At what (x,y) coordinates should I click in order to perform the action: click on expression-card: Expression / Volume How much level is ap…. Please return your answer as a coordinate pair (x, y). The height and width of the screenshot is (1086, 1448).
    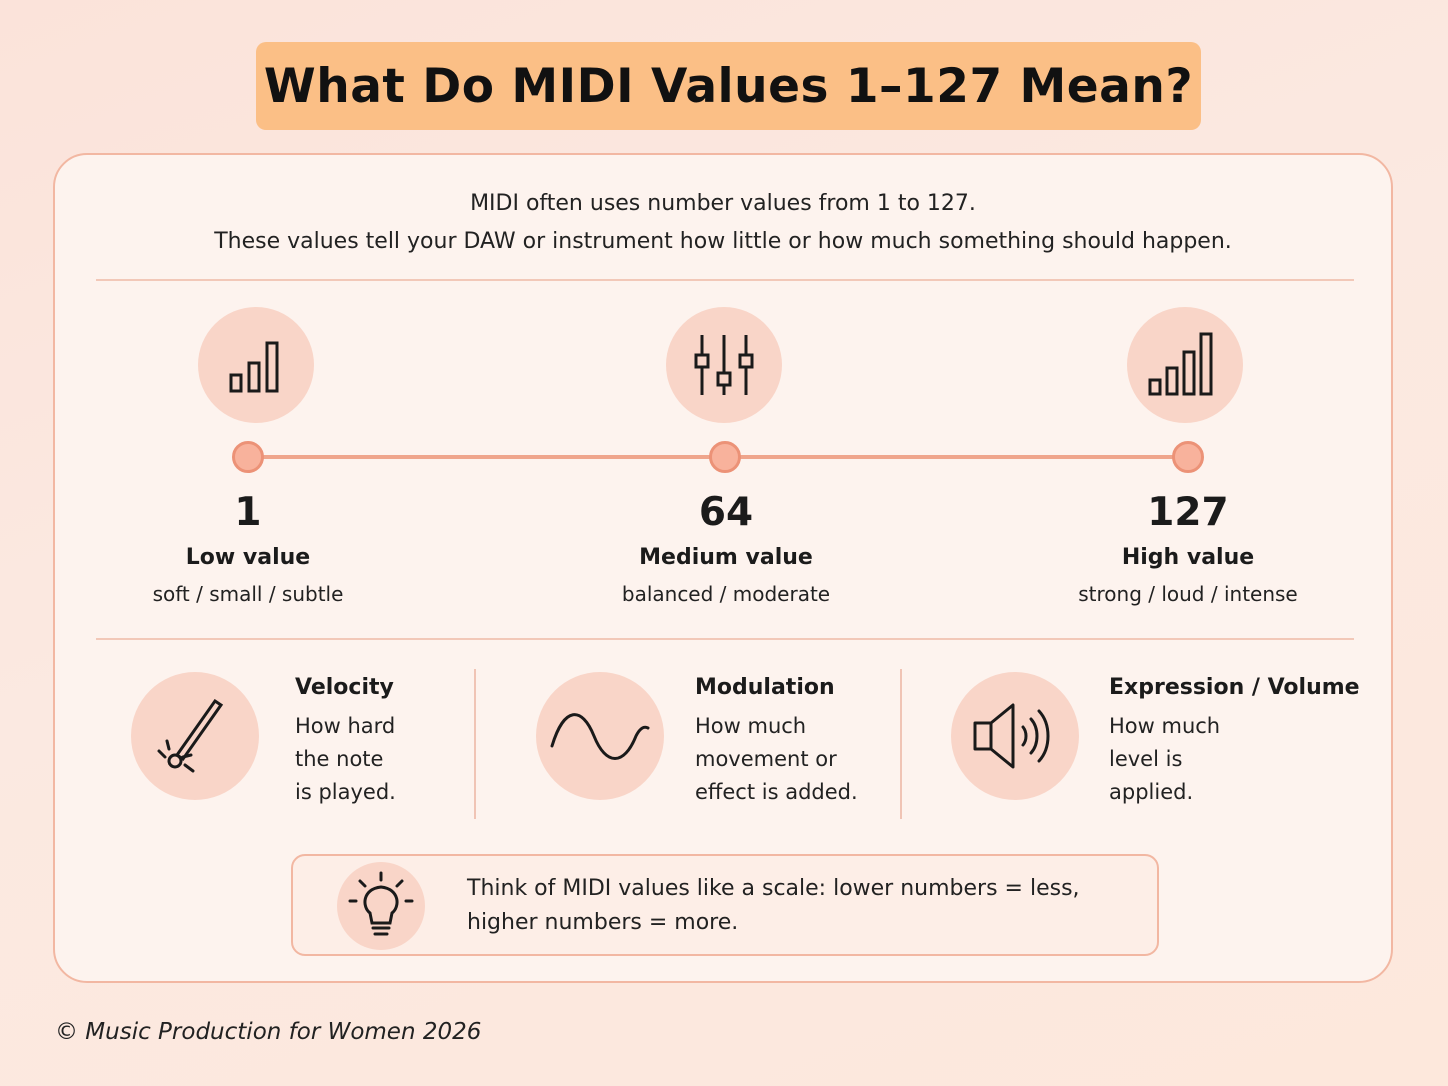
    Looking at the image, I should click on (1234, 742).